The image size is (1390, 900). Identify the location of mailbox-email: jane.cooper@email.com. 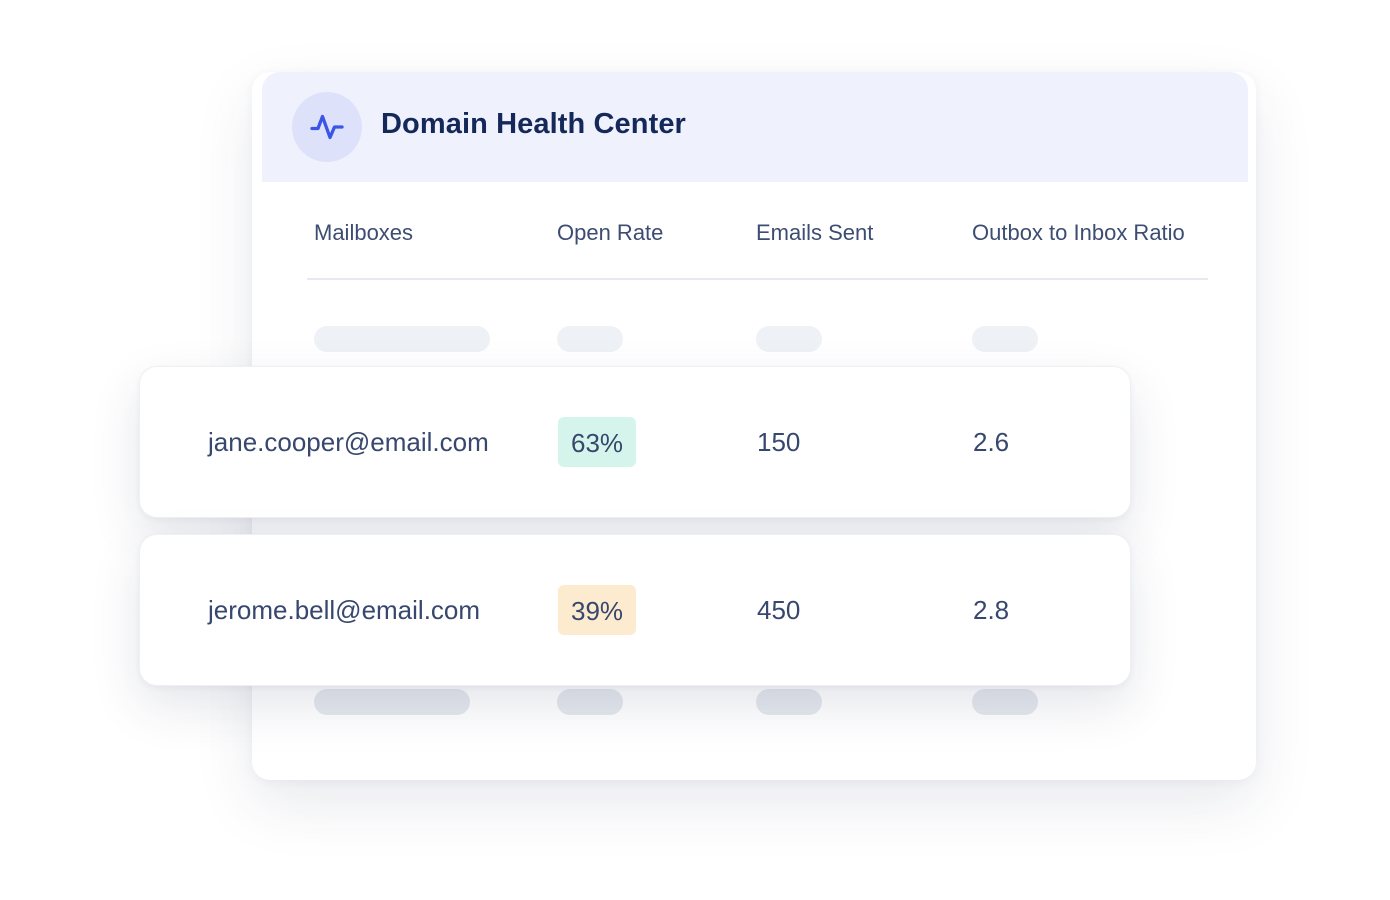
(348, 441).